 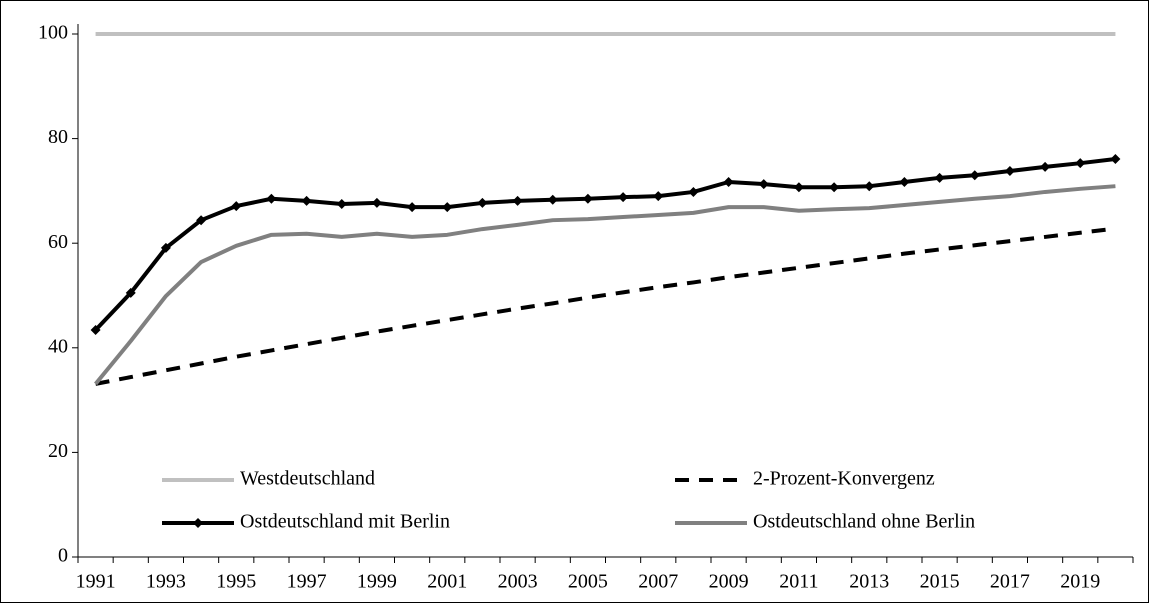 What do you see at coordinates (96, 582) in the screenshot?
I see `x-tick-label: 1991` at bounding box center [96, 582].